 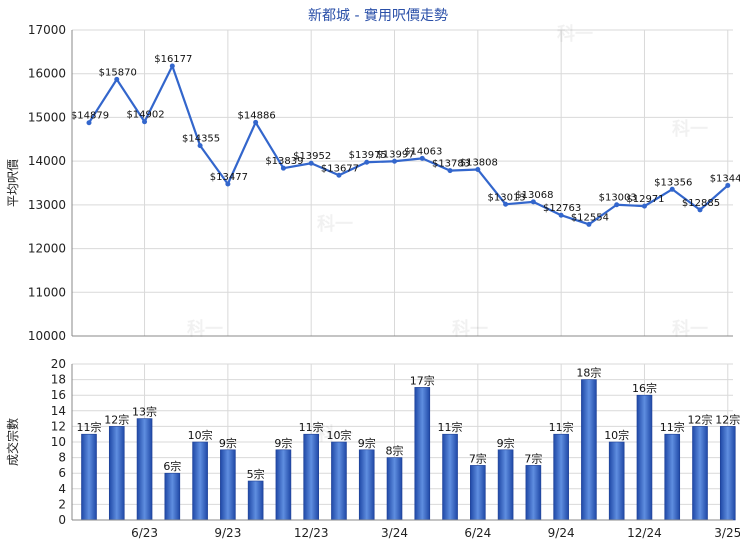 I want to click on volume-y-tick-label: 14, so click(x=58, y=411).